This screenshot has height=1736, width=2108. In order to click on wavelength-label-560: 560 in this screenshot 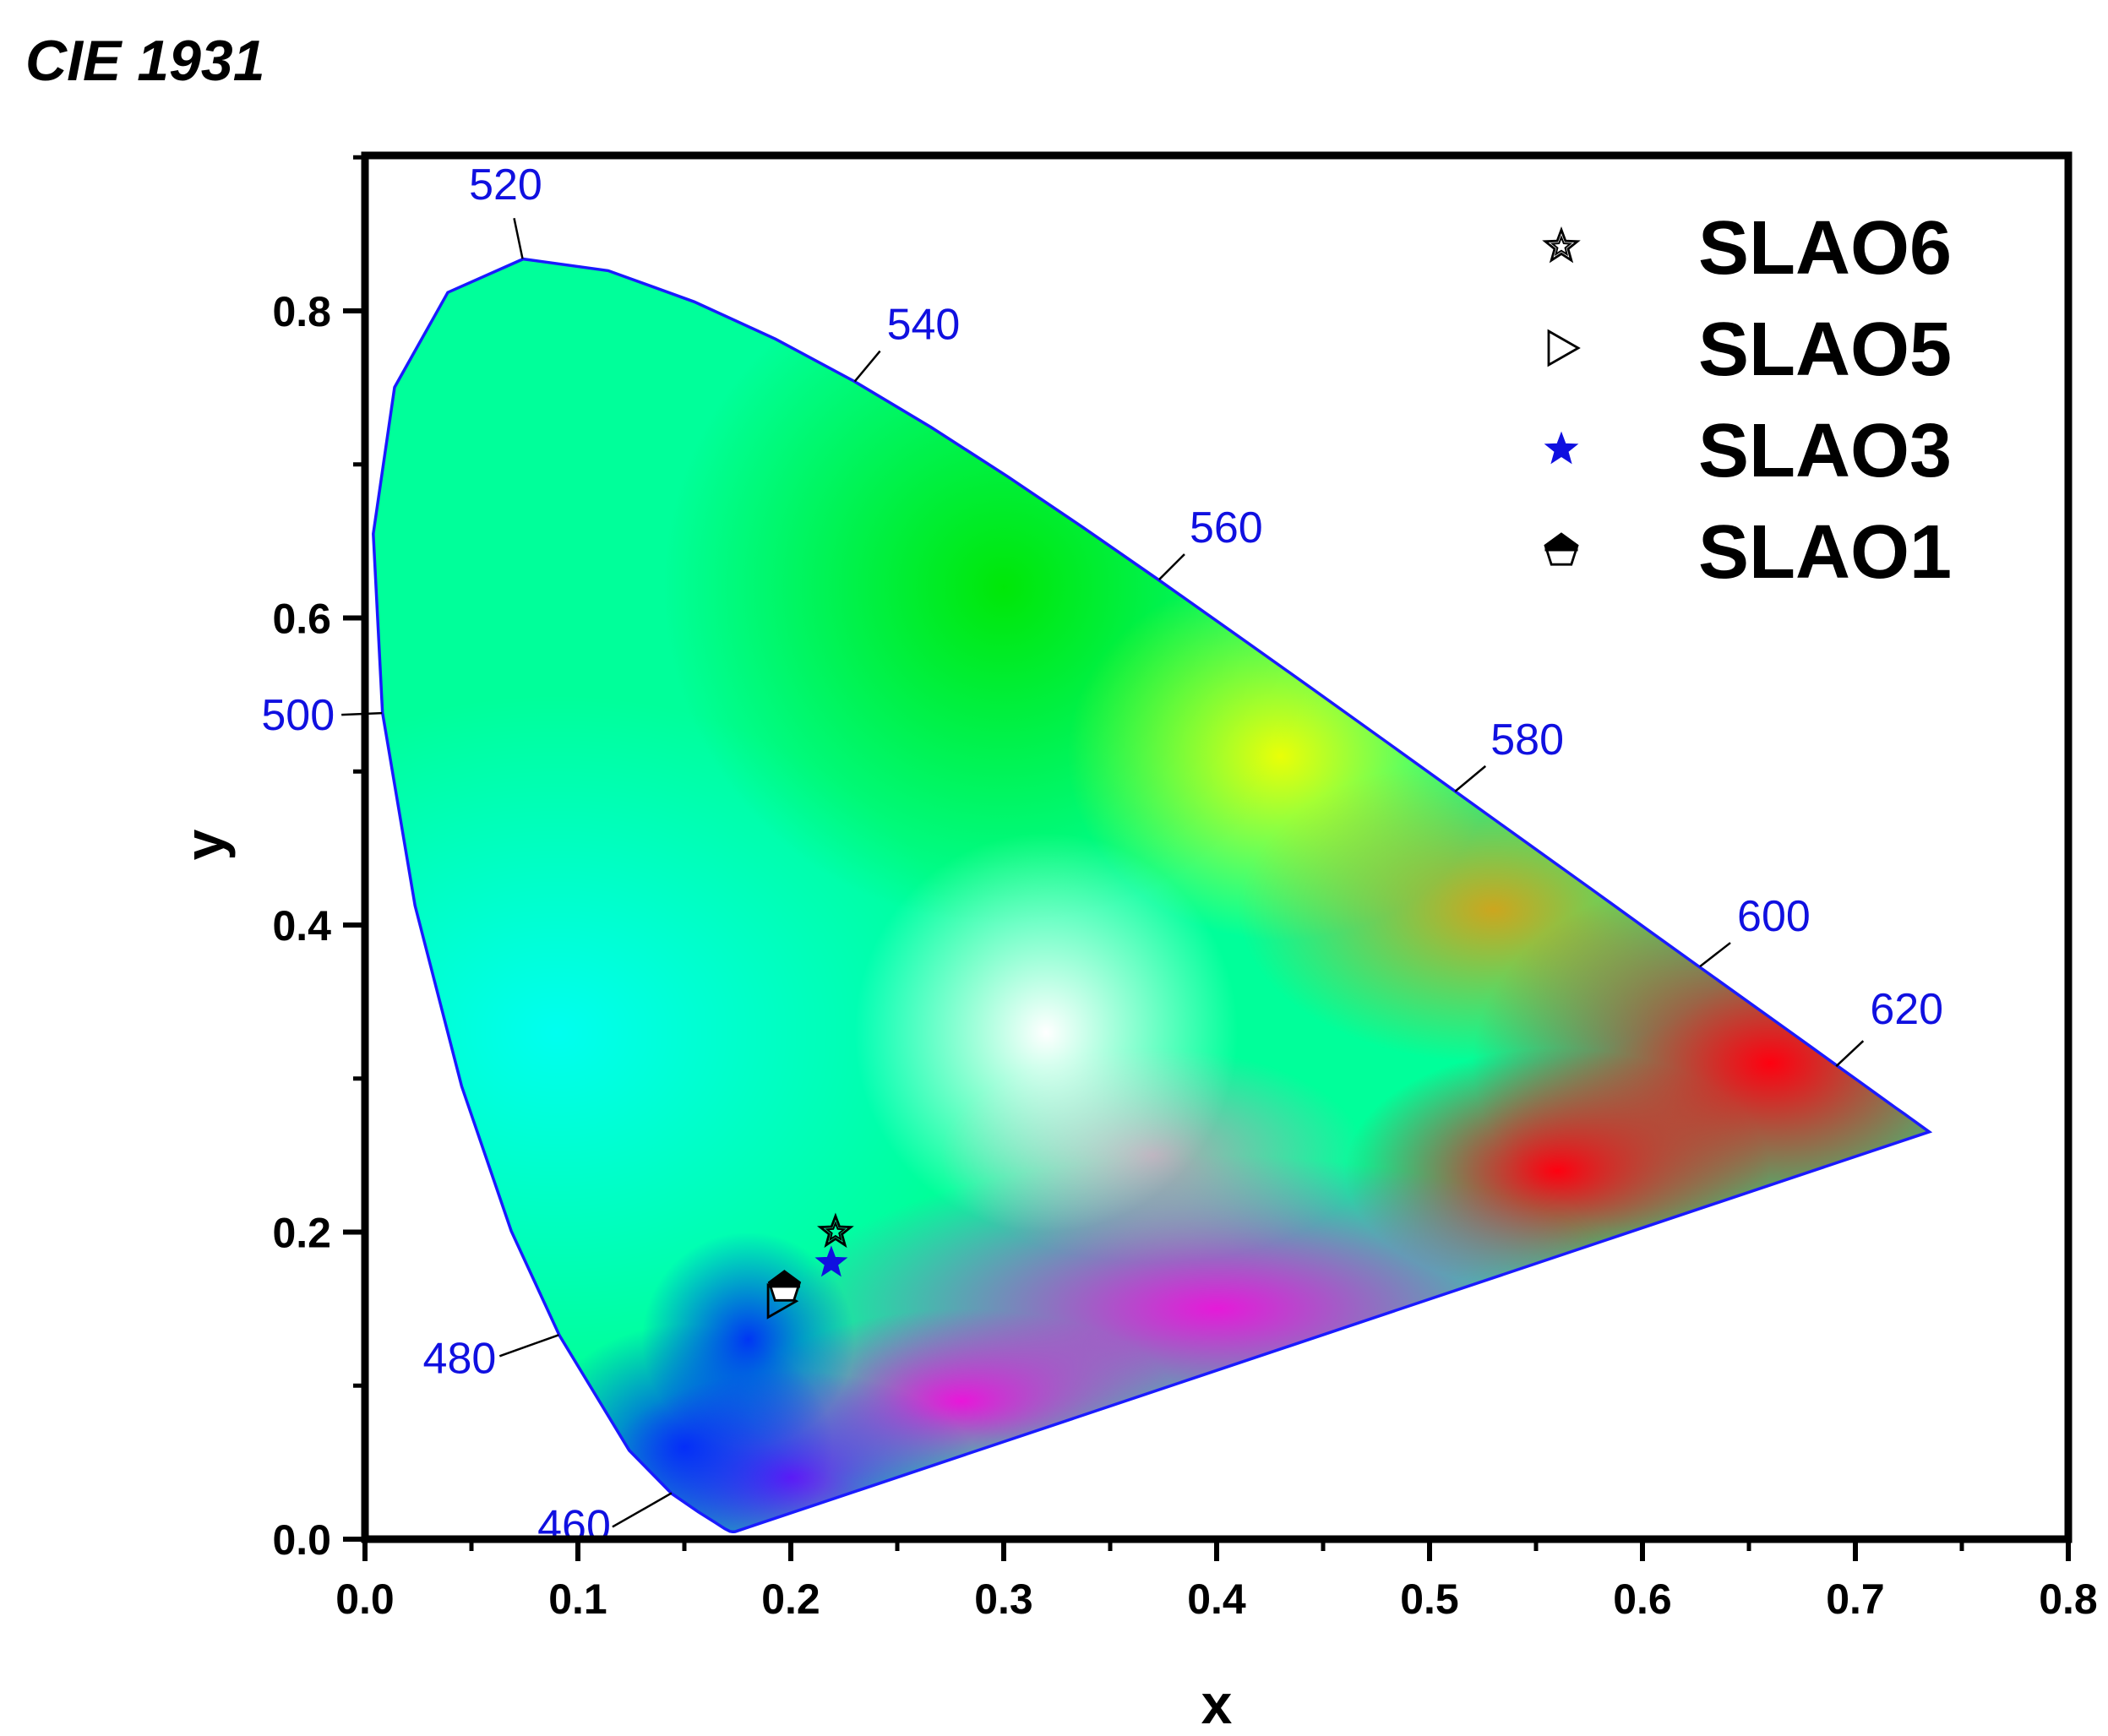, I will do `click(1226, 527)`.